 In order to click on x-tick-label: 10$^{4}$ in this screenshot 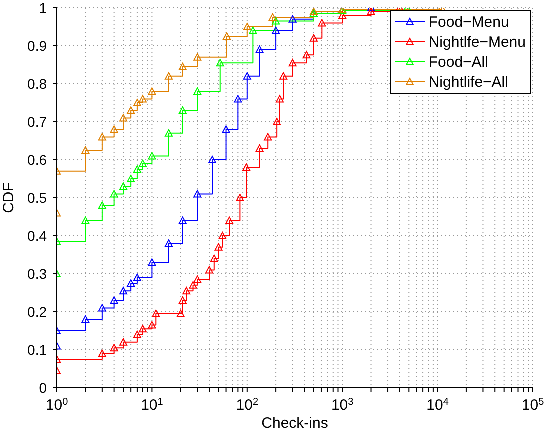, I will do `click(438, 405)`.